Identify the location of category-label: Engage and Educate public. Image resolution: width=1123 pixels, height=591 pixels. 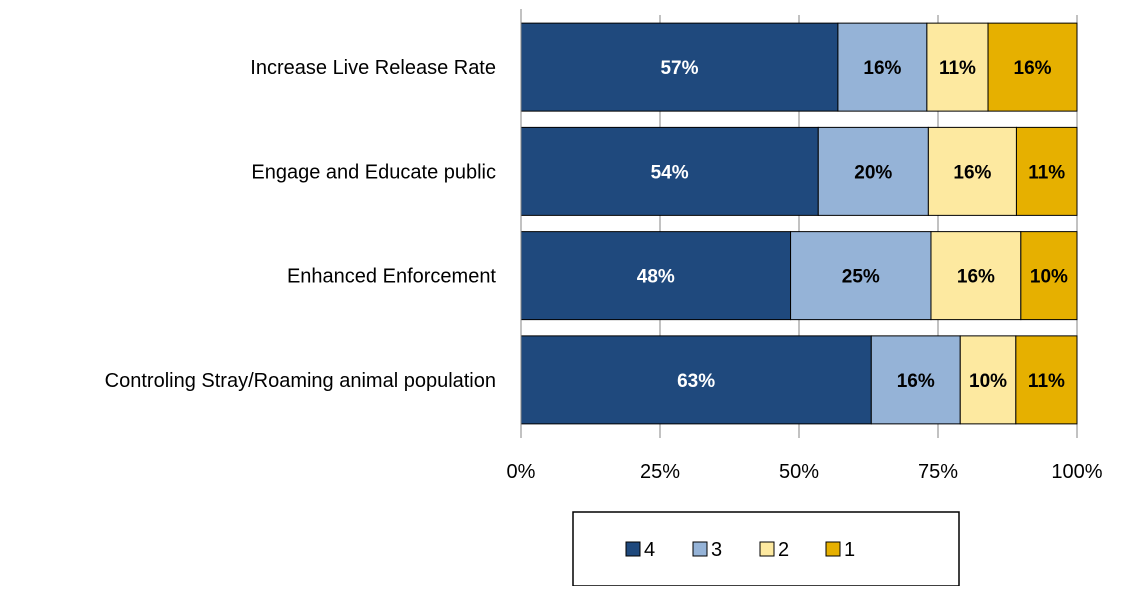
(373, 172).